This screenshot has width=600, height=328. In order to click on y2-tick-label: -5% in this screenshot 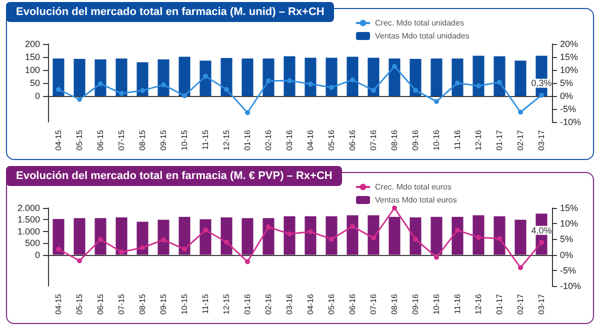, I will do `click(568, 109)`.